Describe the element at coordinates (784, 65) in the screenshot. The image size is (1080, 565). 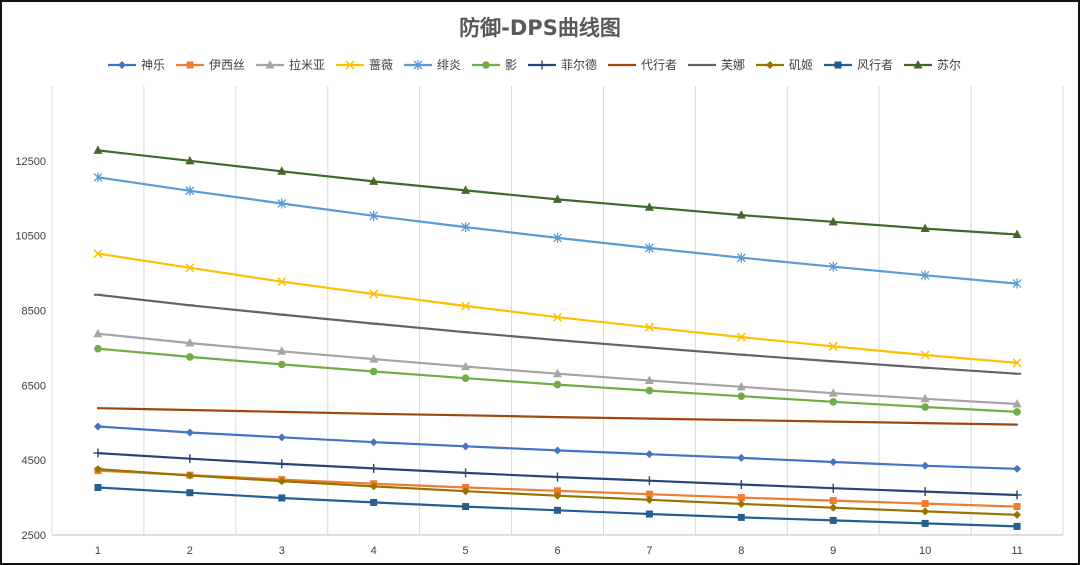
I see `legend-item: 矶姬` at that location.